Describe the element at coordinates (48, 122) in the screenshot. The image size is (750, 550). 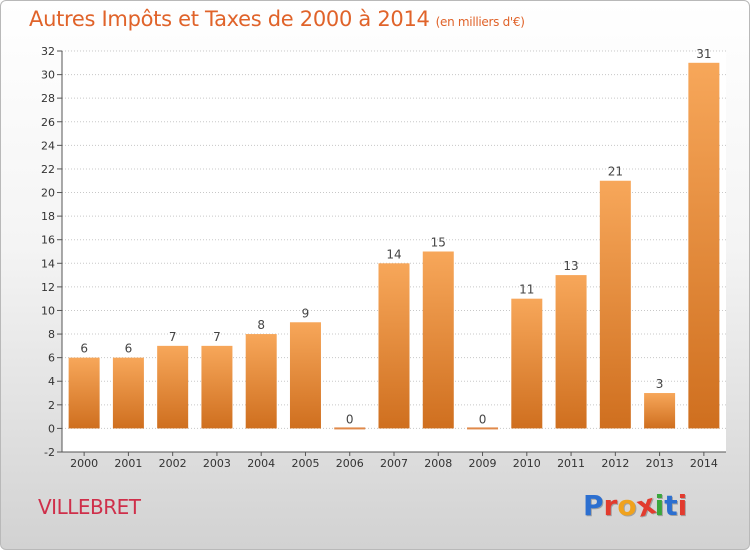
I see `y-tick-label: 26` at that location.